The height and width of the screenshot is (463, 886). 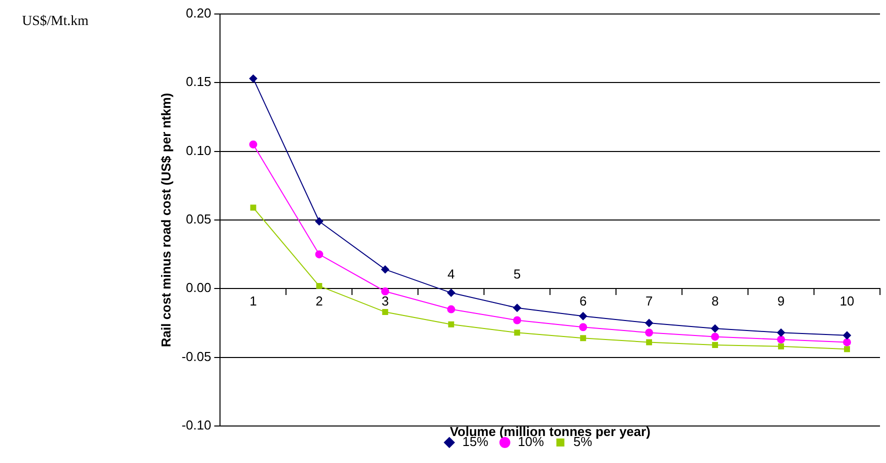 What do you see at coordinates (197, 356) in the screenshot?
I see `y-tick-label: -0.05` at bounding box center [197, 356].